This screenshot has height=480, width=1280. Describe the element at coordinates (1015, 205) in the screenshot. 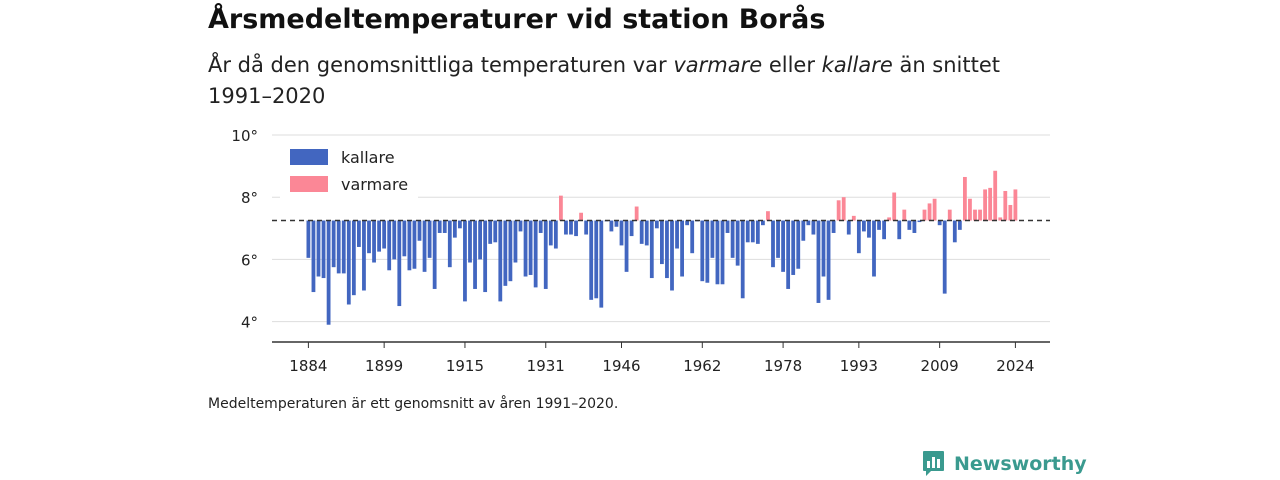

I see `bar-2024` at that location.